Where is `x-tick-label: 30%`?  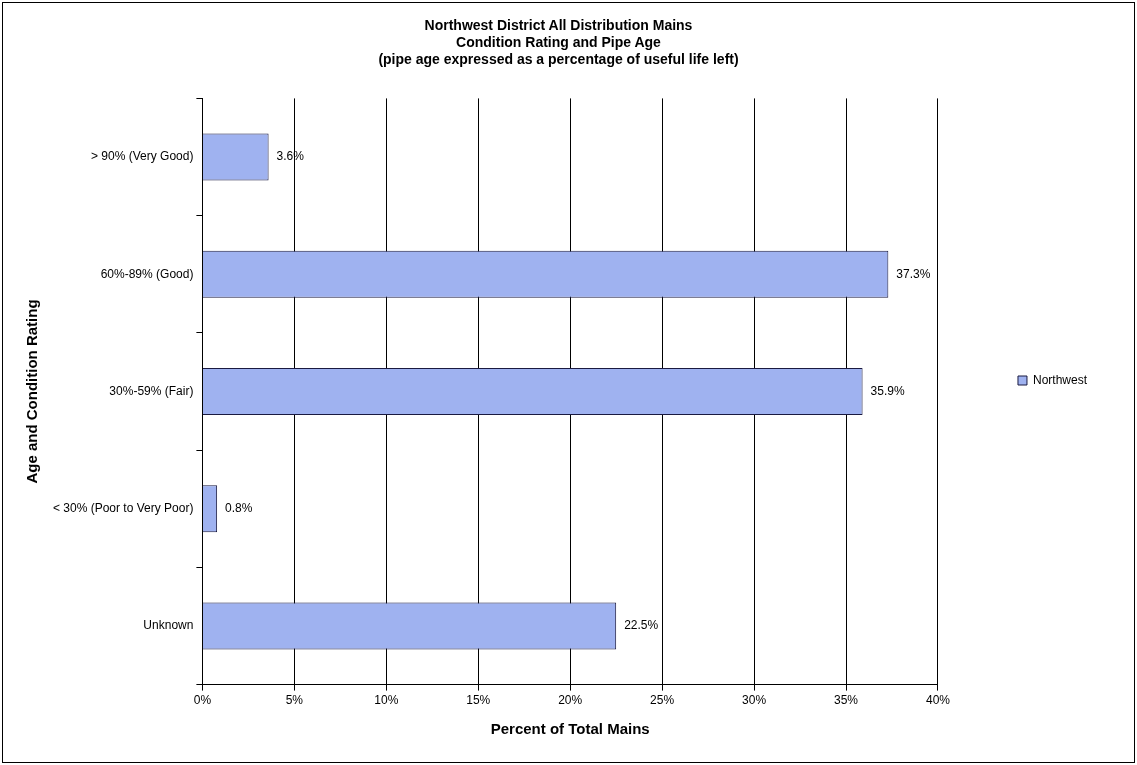
x-tick-label: 30% is located at coordinates (754, 700).